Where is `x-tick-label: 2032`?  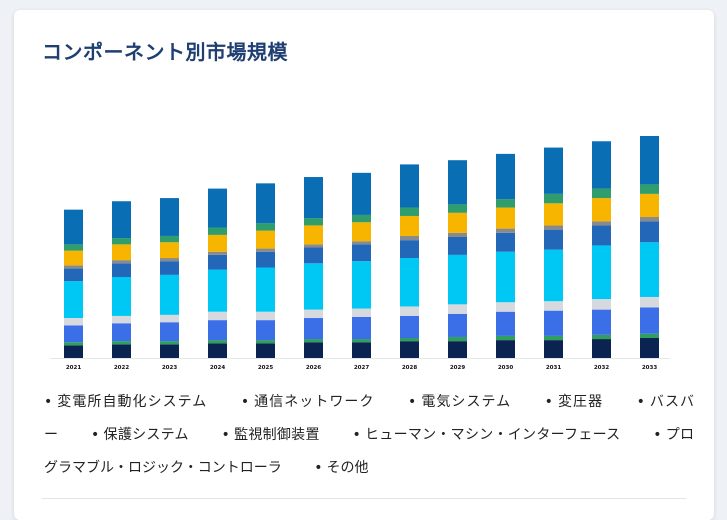 x-tick-label: 2032 is located at coordinates (601, 368).